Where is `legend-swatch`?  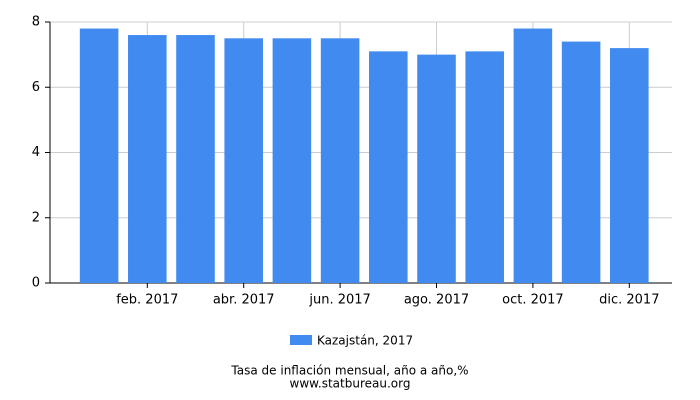 legend-swatch is located at coordinates (301, 340).